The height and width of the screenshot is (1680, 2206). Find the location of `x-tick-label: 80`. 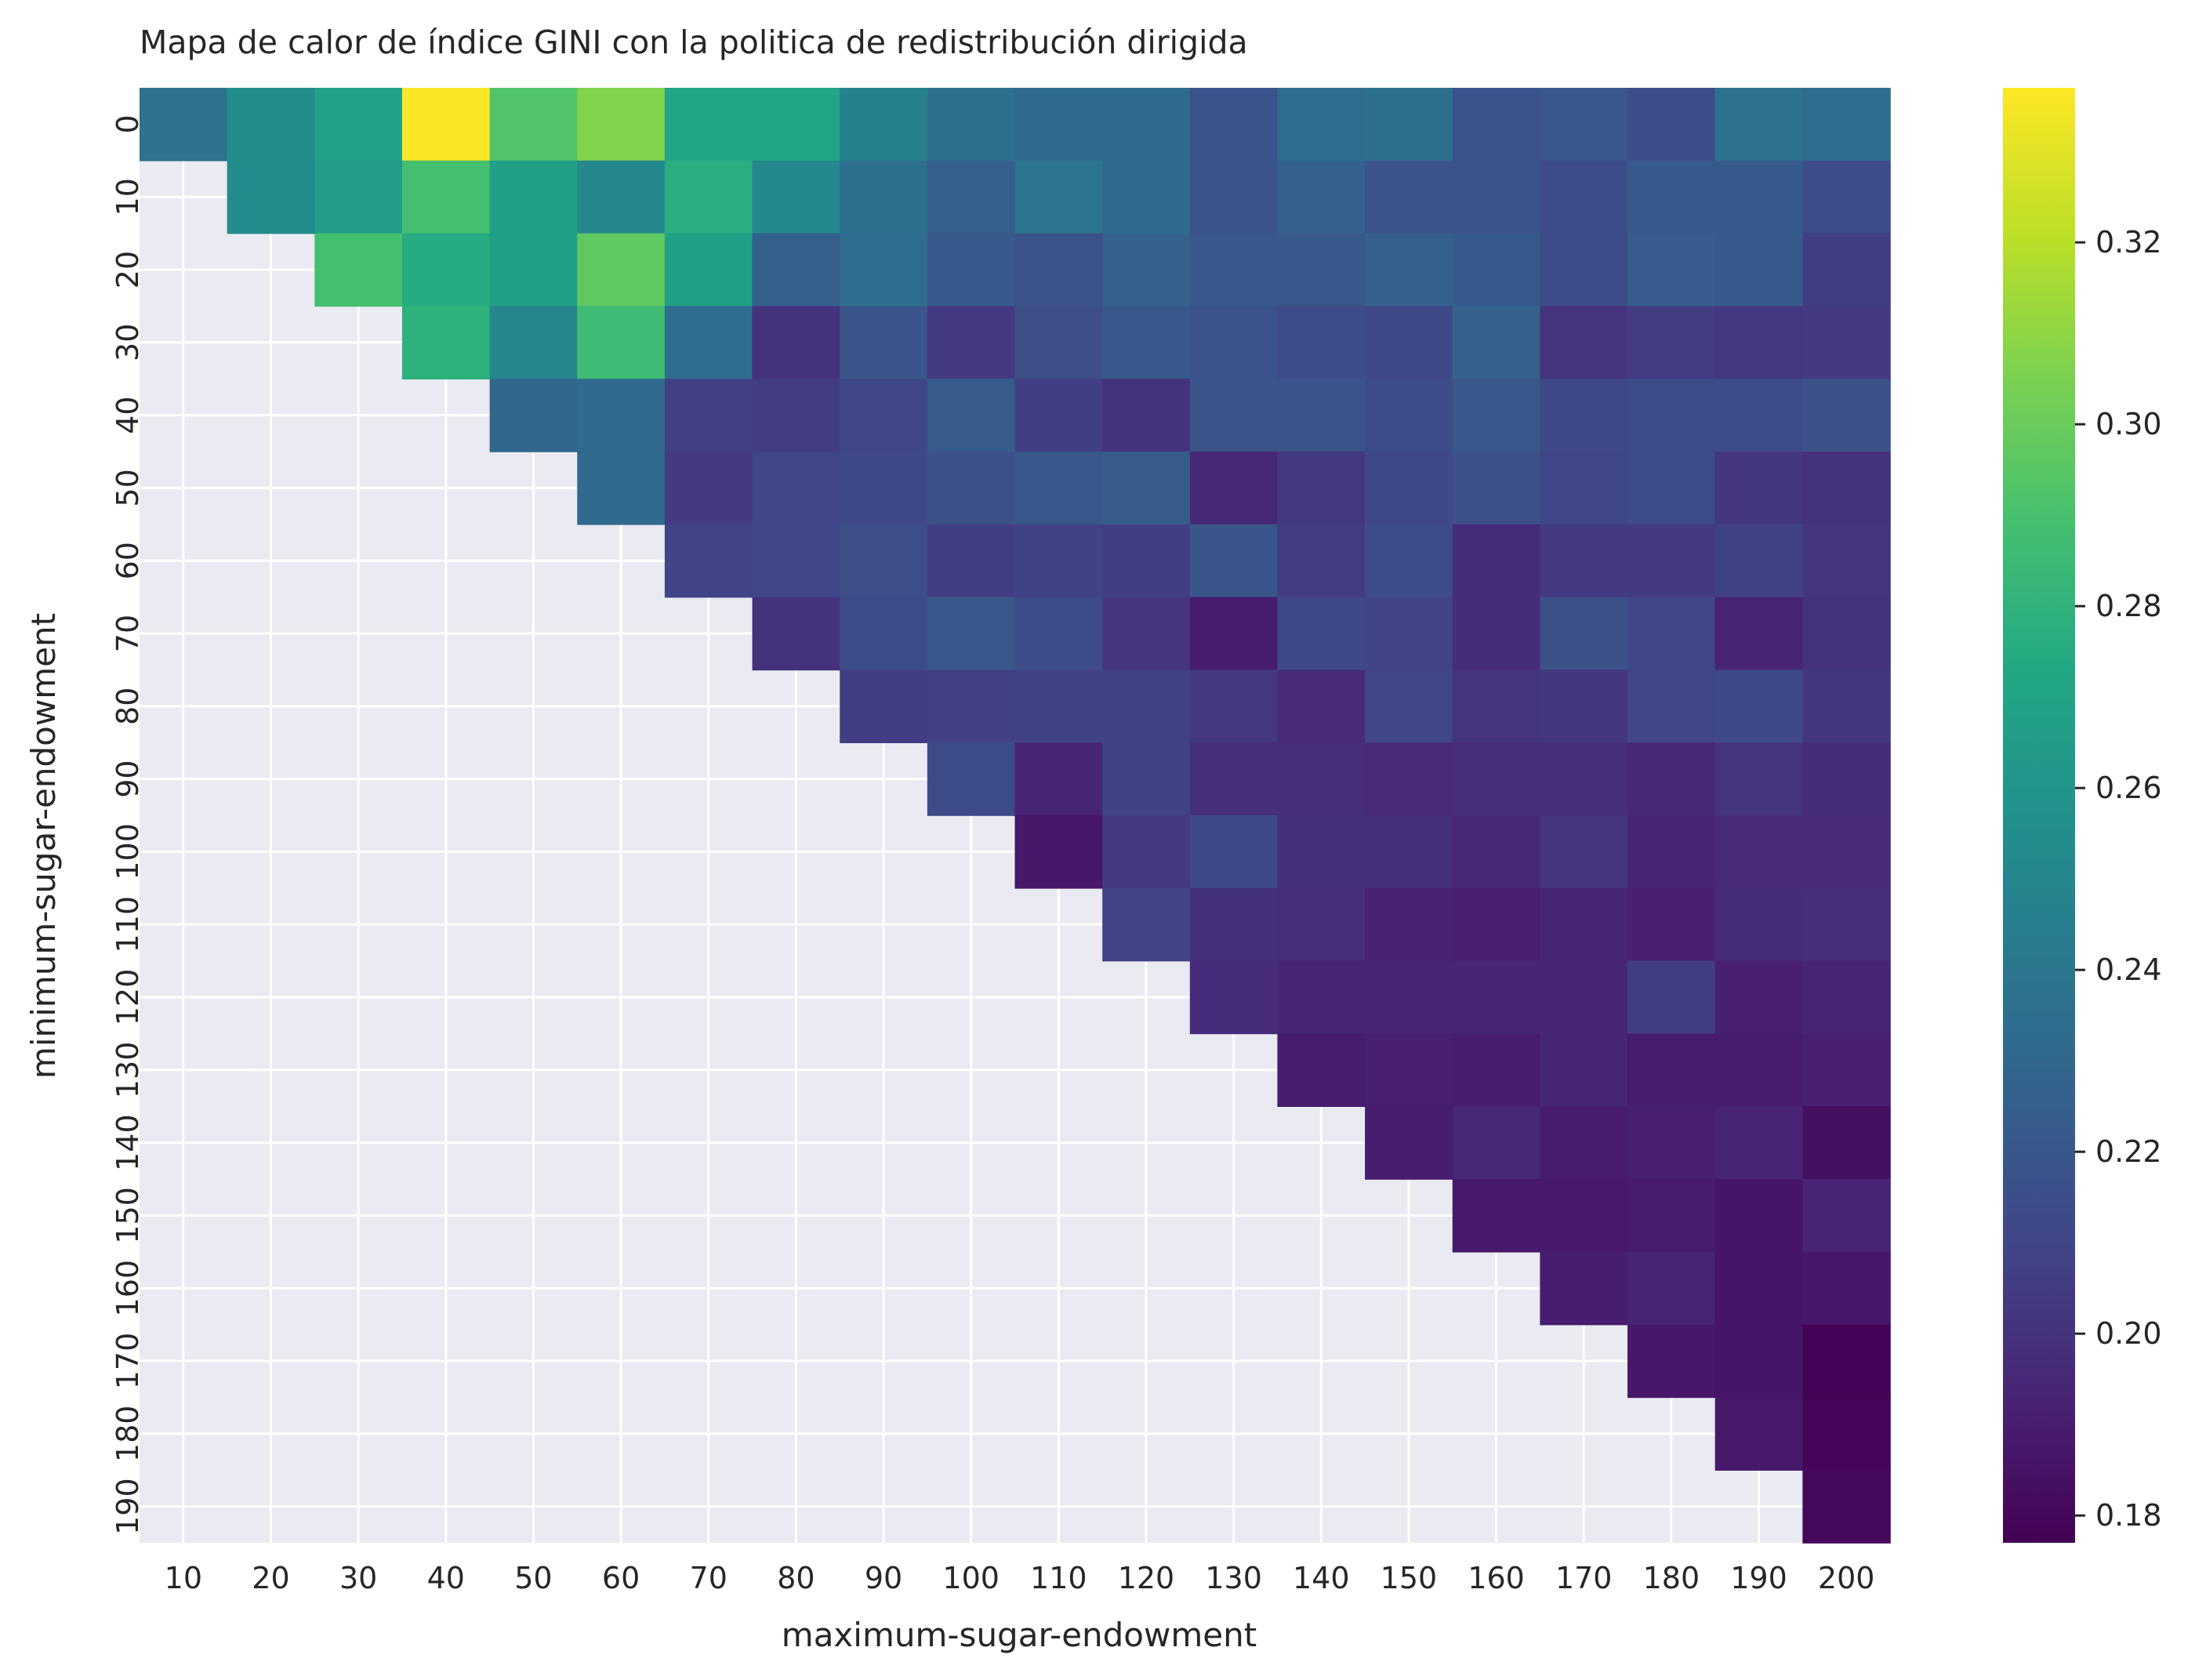

x-tick-label: 80 is located at coordinates (796, 1578).